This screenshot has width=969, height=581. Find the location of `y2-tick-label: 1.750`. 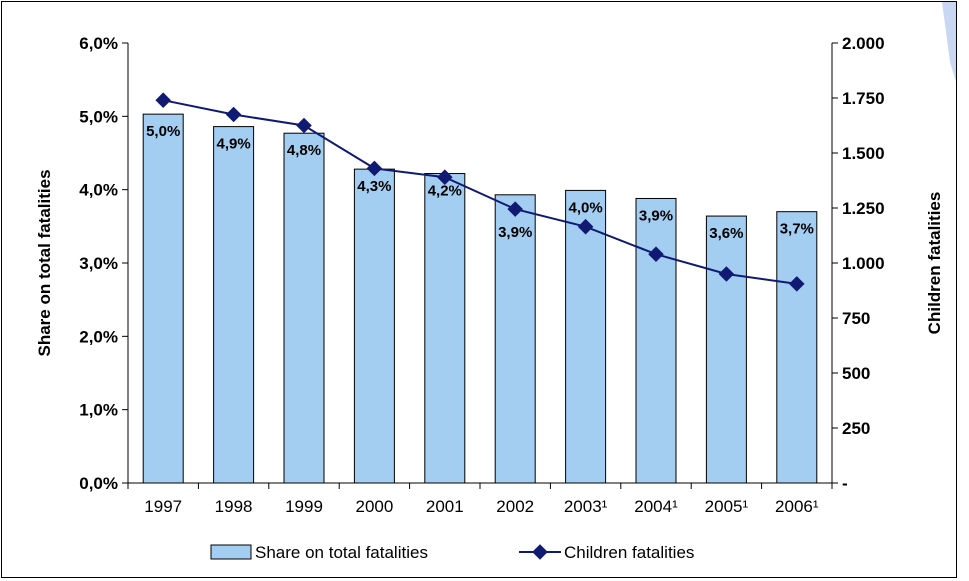

y2-tick-label: 1.750 is located at coordinates (863, 98).